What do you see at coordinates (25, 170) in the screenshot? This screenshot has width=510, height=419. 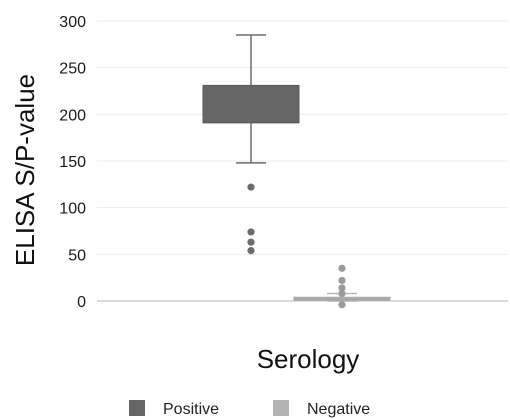 I see `y-axis-title: ELISA S/P-value` at bounding box center [25, 170].